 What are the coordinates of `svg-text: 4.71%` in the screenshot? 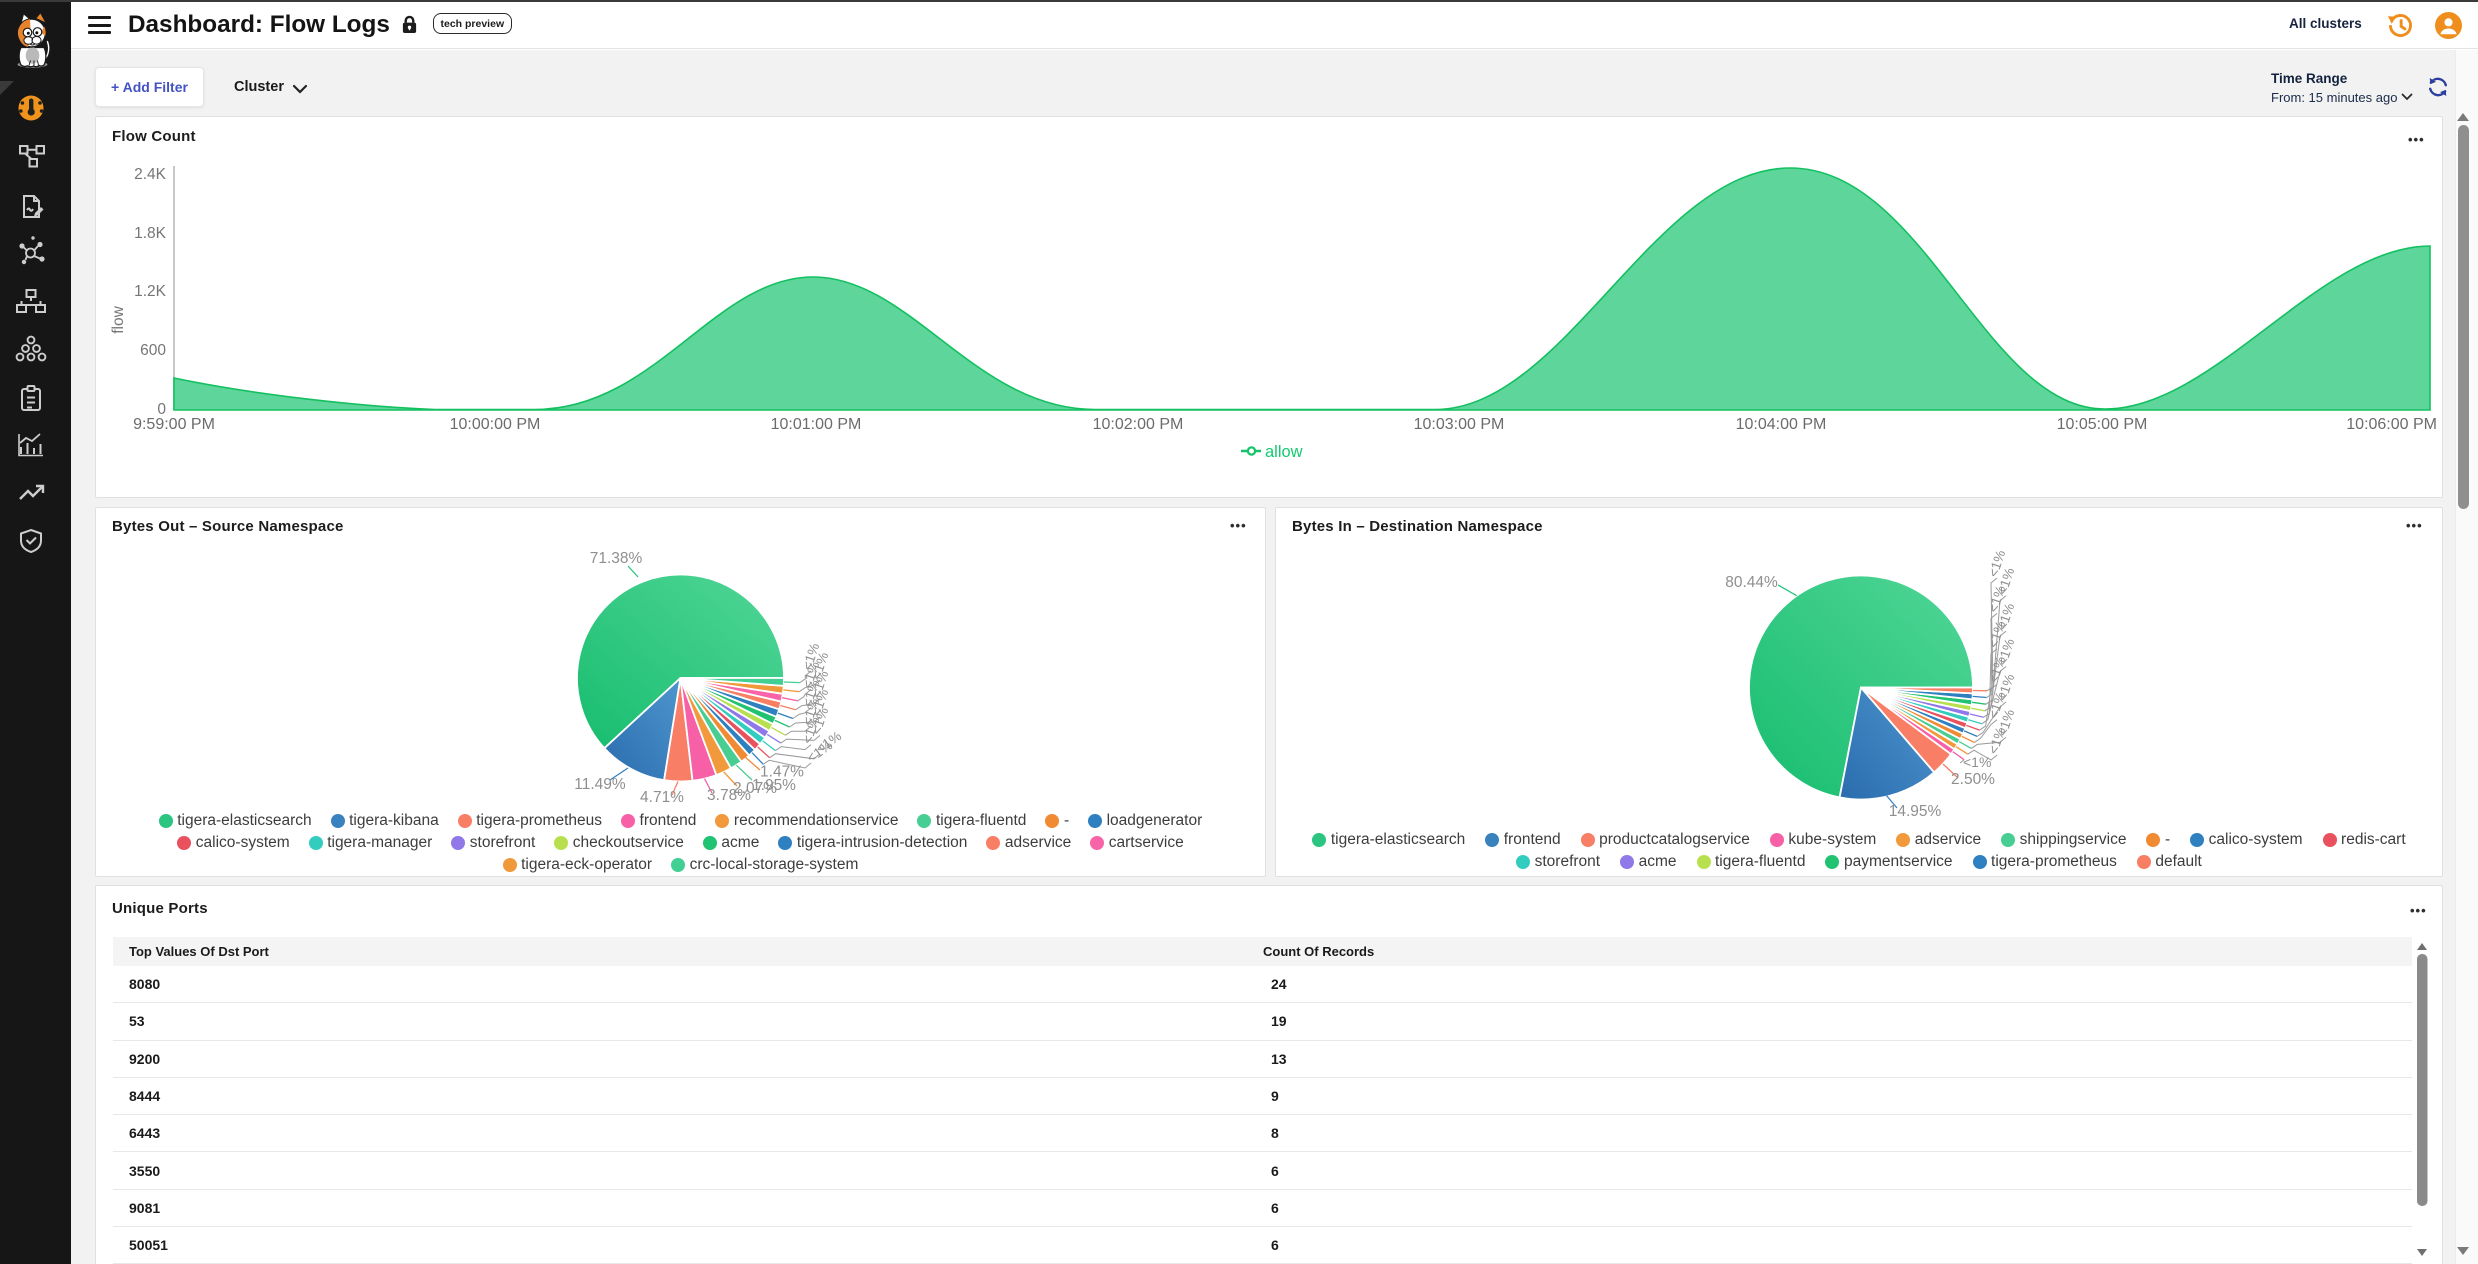 It's located at (662, 797).